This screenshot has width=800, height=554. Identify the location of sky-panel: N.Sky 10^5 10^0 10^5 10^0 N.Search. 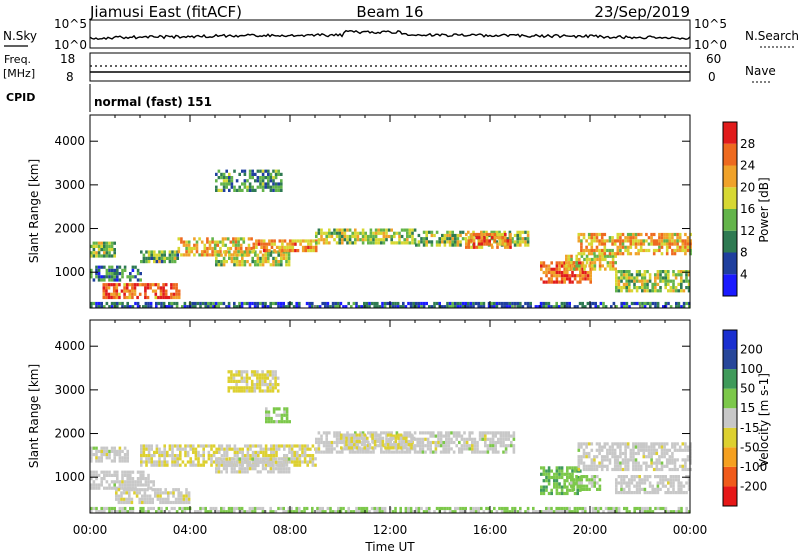
(401, 34).